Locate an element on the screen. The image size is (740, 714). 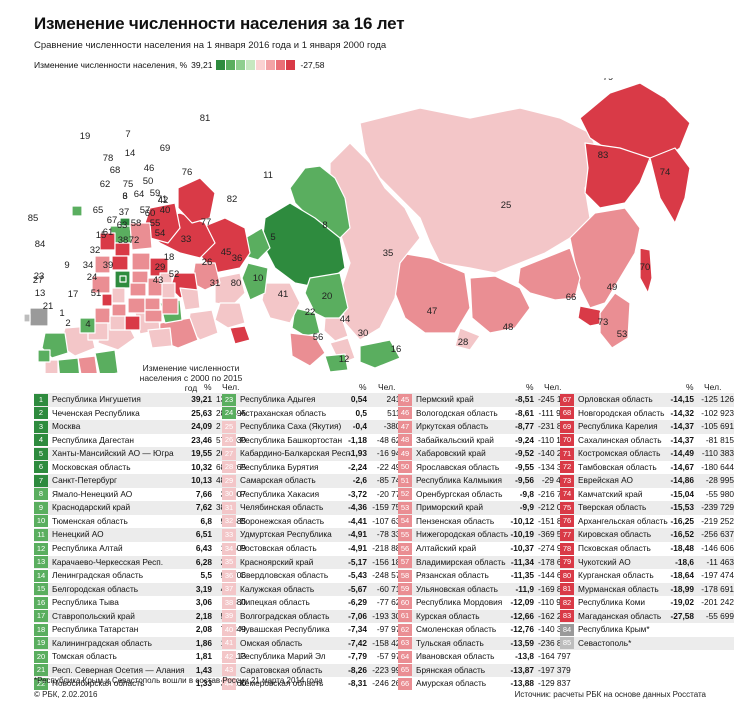
region-number-badge: 2 is located at coordinates (41, 413).